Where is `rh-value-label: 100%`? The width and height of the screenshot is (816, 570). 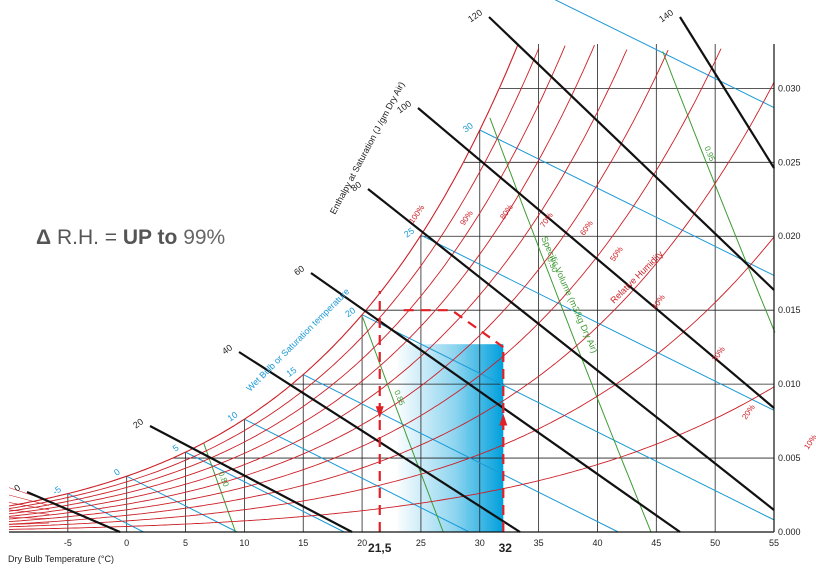 rh-value-label: 100% is located at coordinates (416, 214).